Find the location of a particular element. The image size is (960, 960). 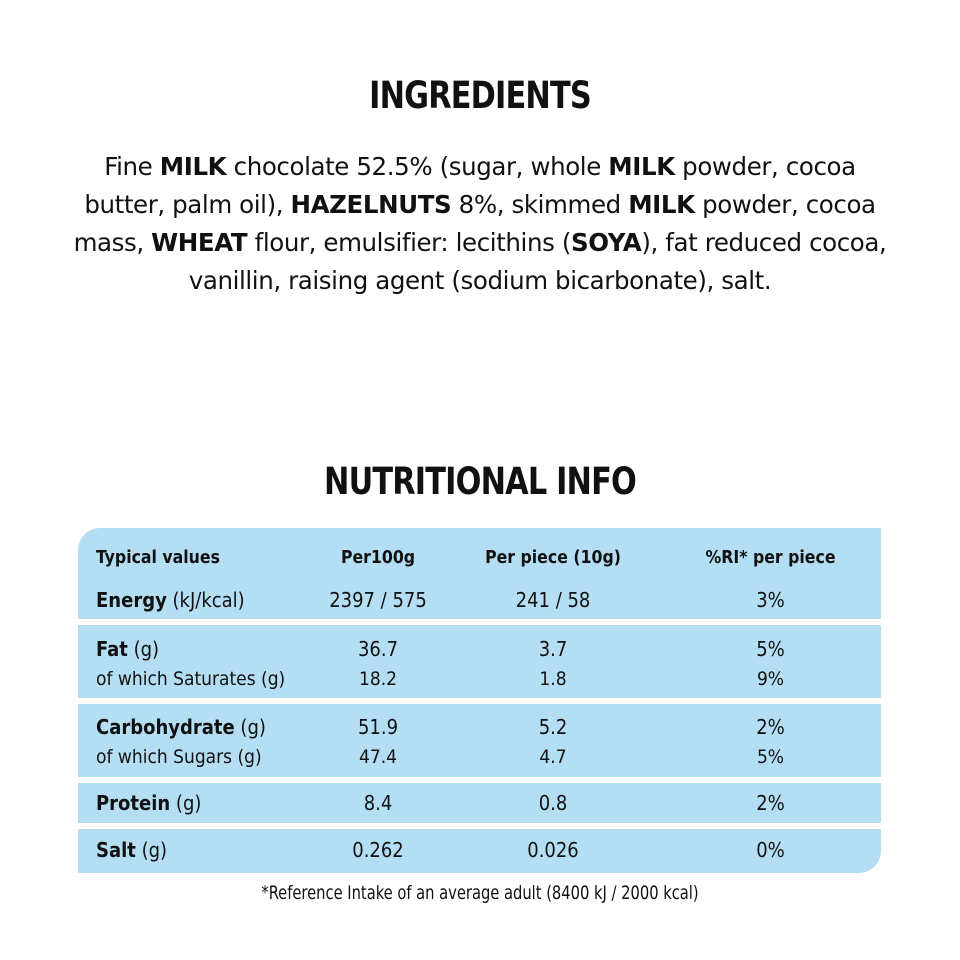

allergen-soya: SOYA is located at coordinates (606, 242).